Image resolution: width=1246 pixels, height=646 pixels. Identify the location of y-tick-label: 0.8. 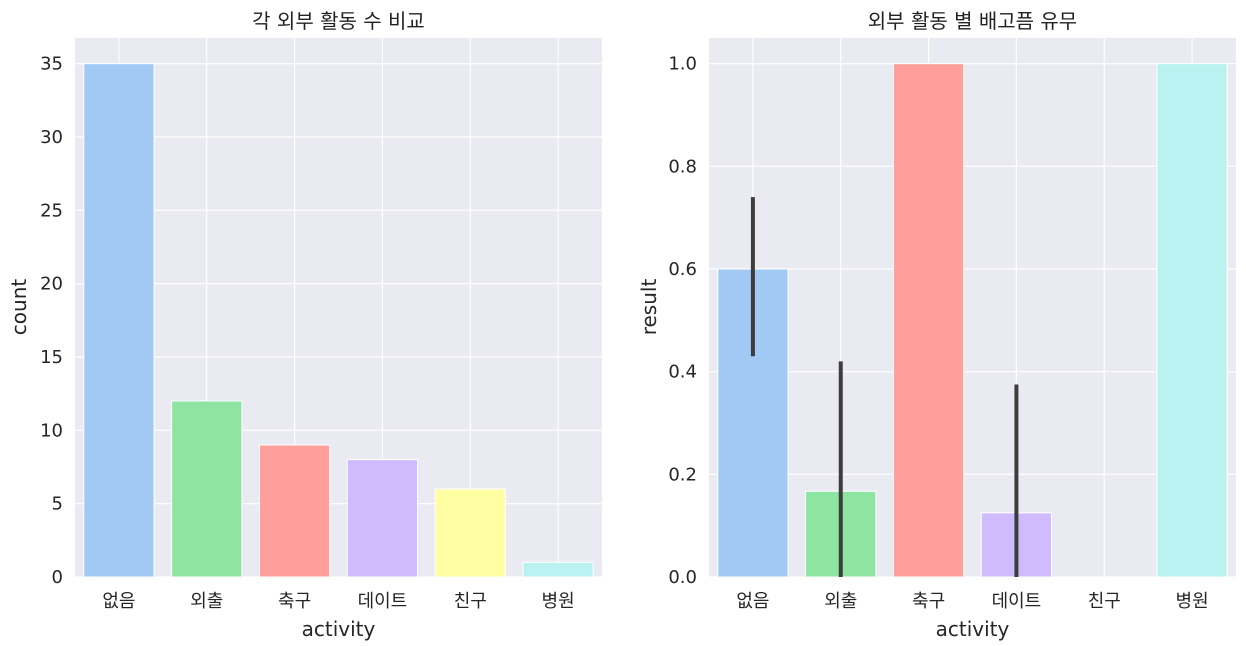
(682, 166).